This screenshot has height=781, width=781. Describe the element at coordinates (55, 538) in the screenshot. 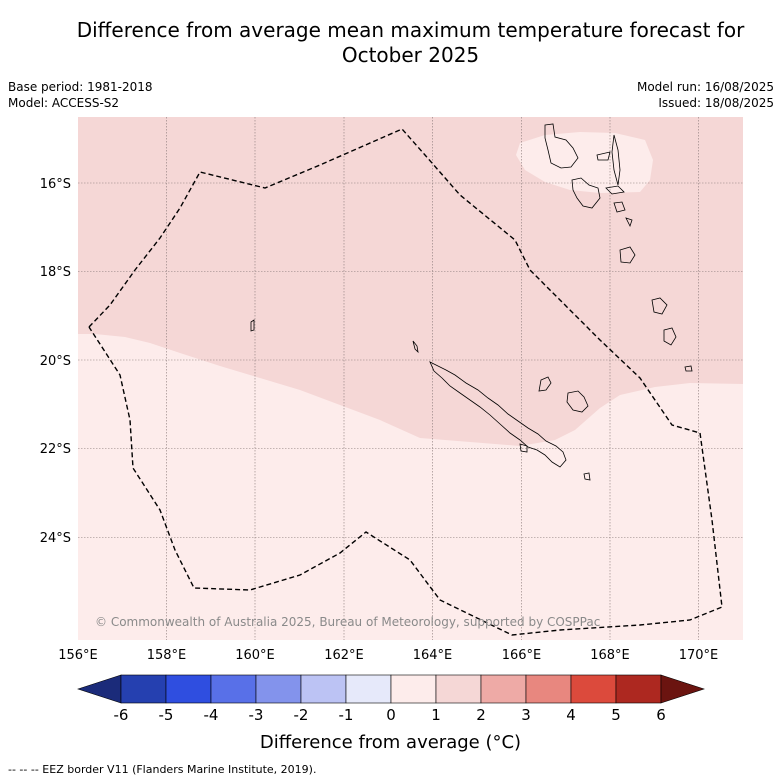

I see `y-tick-label: 24°S` at that location.